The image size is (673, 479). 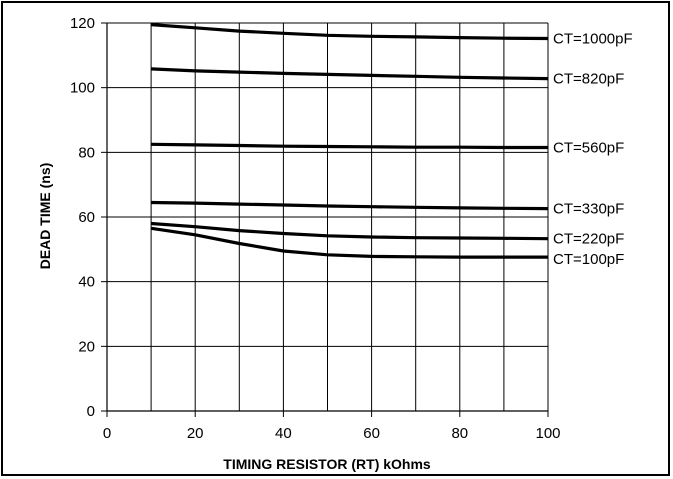 What do you see at coordinates (588, 147) in the screenshot?
I see `series-label: CT=560pF` at bounding box center [588, 147].